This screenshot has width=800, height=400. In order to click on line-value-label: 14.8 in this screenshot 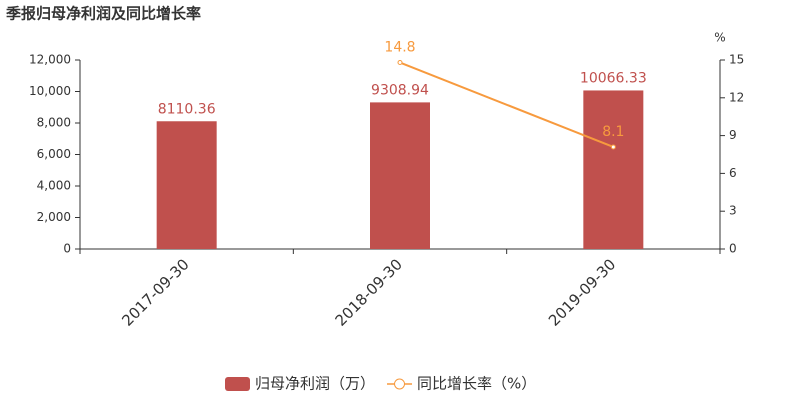, I will do `click(399, 48)`.